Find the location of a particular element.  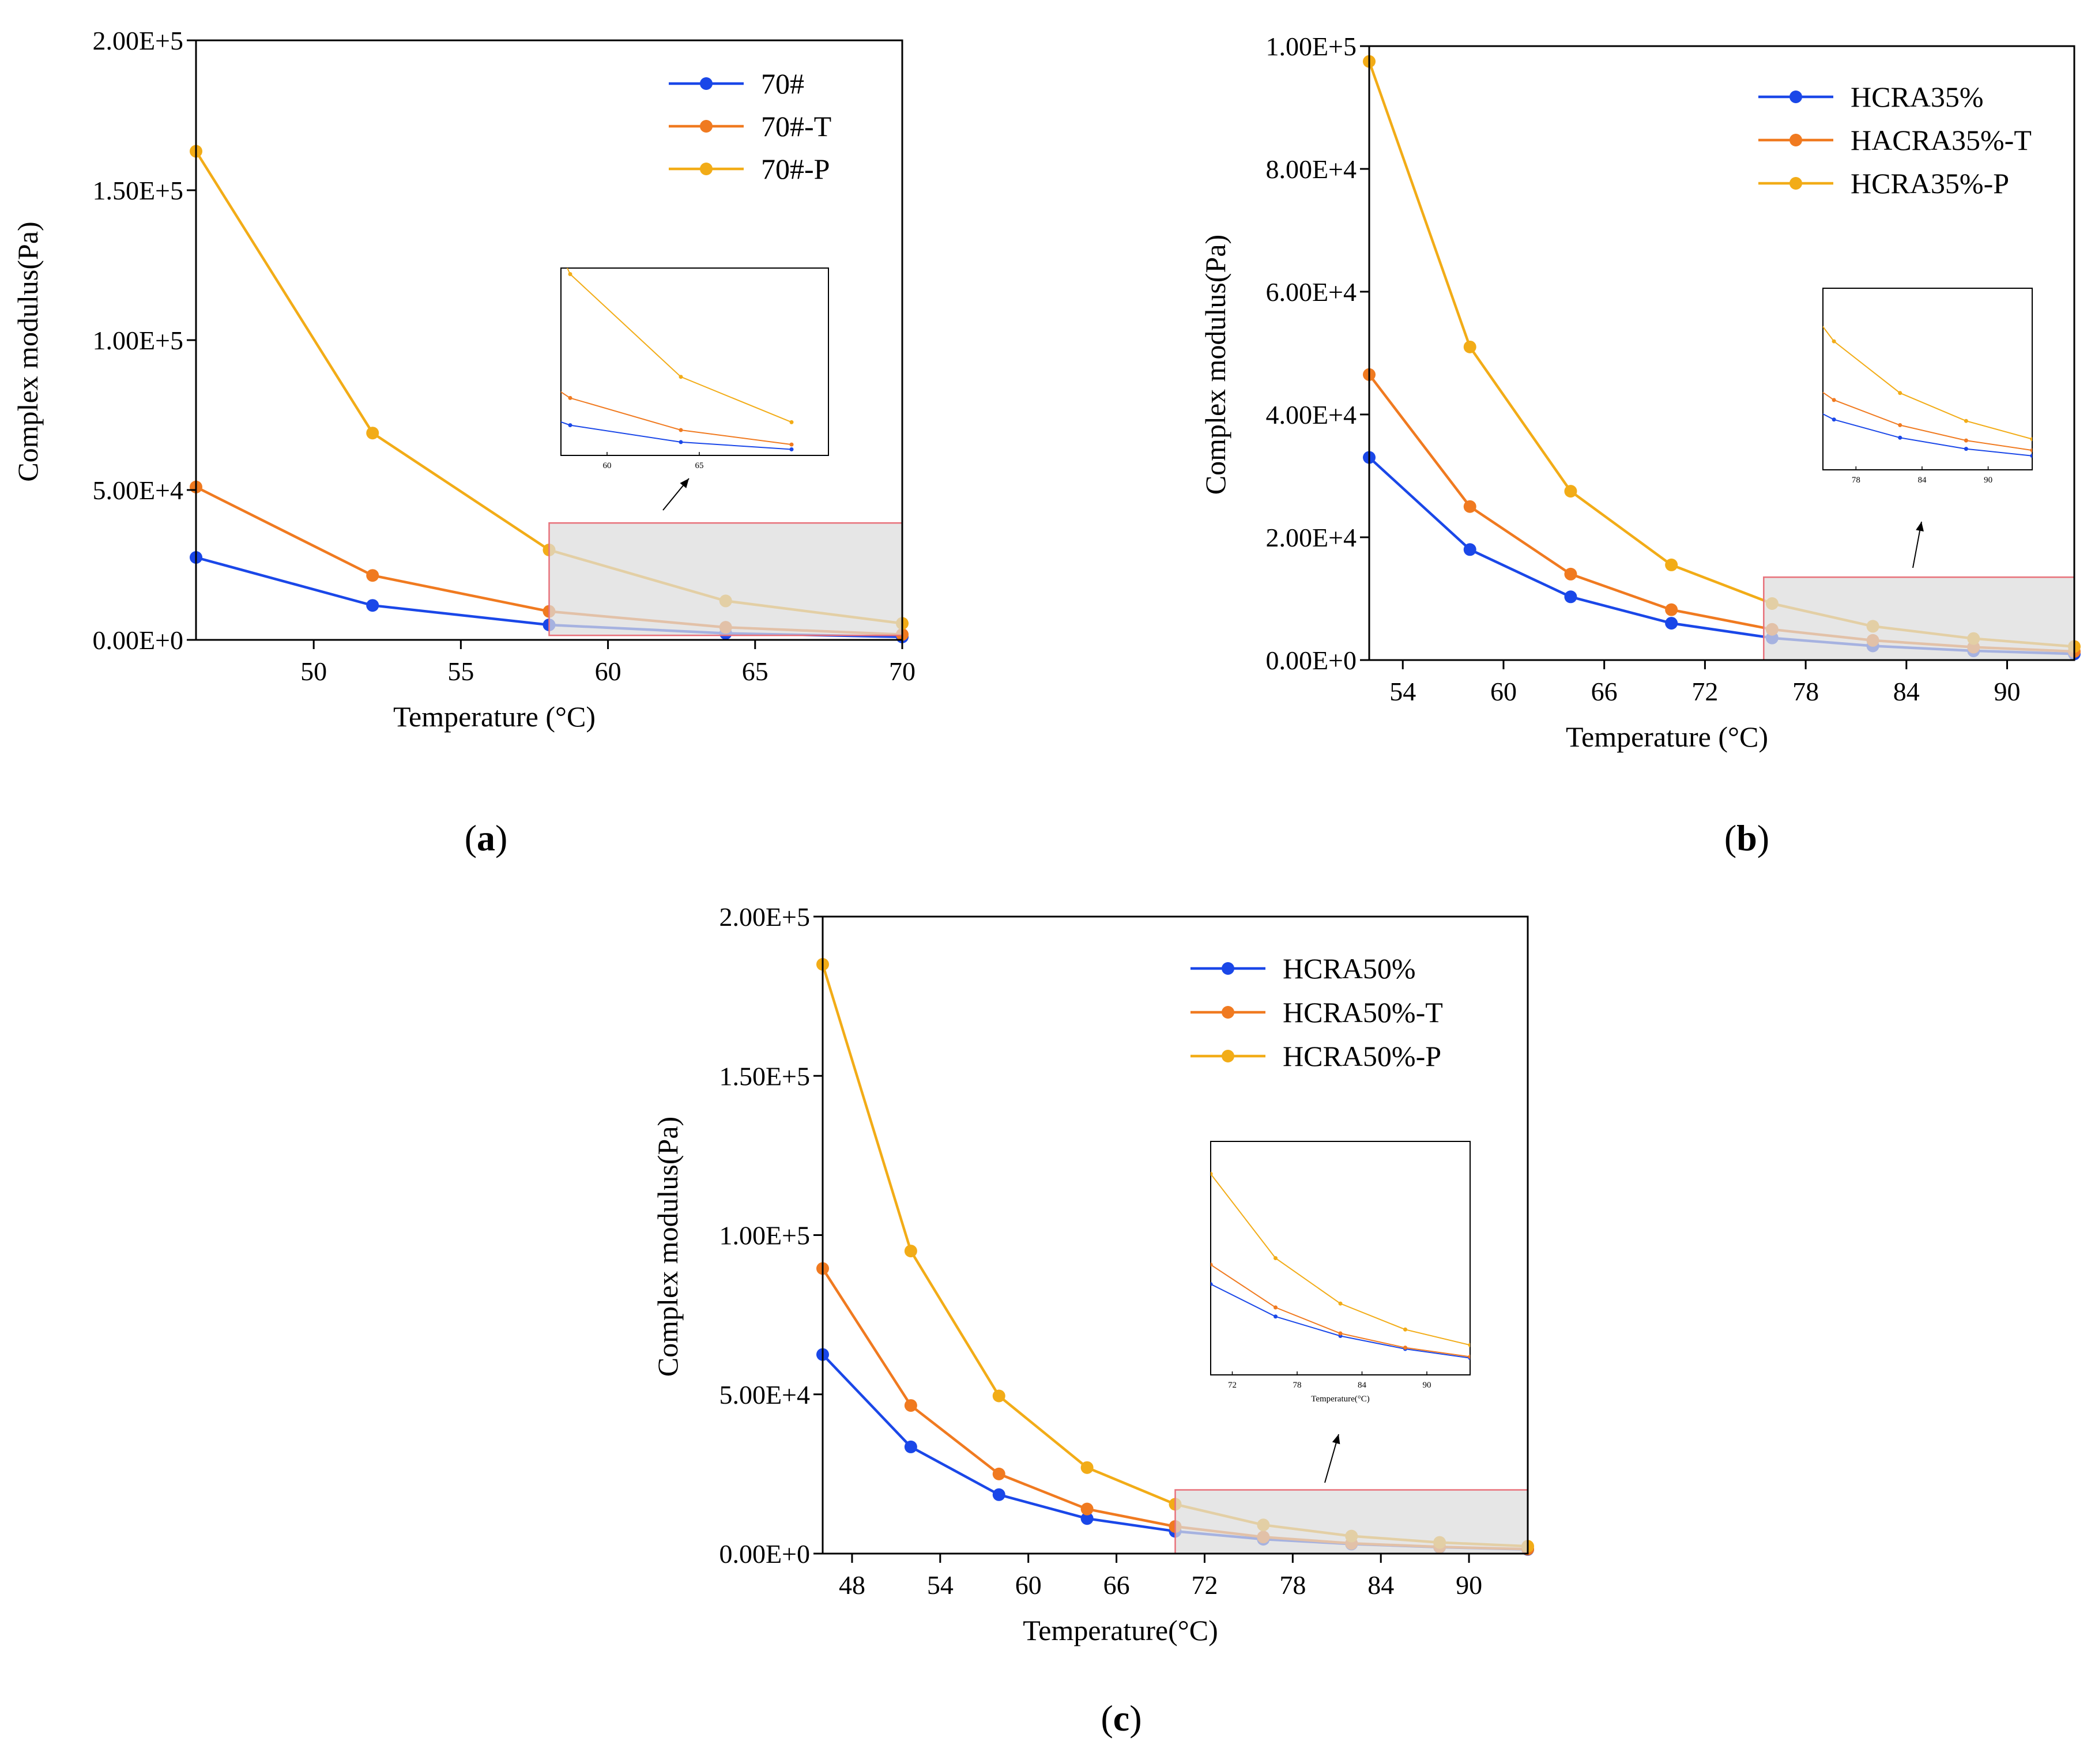

inset-data-point-HCRA50%-70 is located at coordinates (1212, 1284).